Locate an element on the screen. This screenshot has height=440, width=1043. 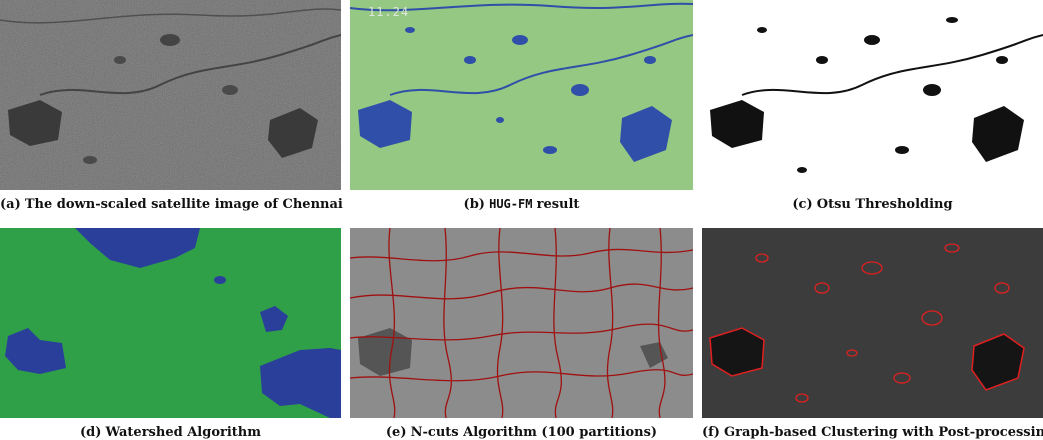
caption-c-label: (c) is located at coordinates (802, 204).